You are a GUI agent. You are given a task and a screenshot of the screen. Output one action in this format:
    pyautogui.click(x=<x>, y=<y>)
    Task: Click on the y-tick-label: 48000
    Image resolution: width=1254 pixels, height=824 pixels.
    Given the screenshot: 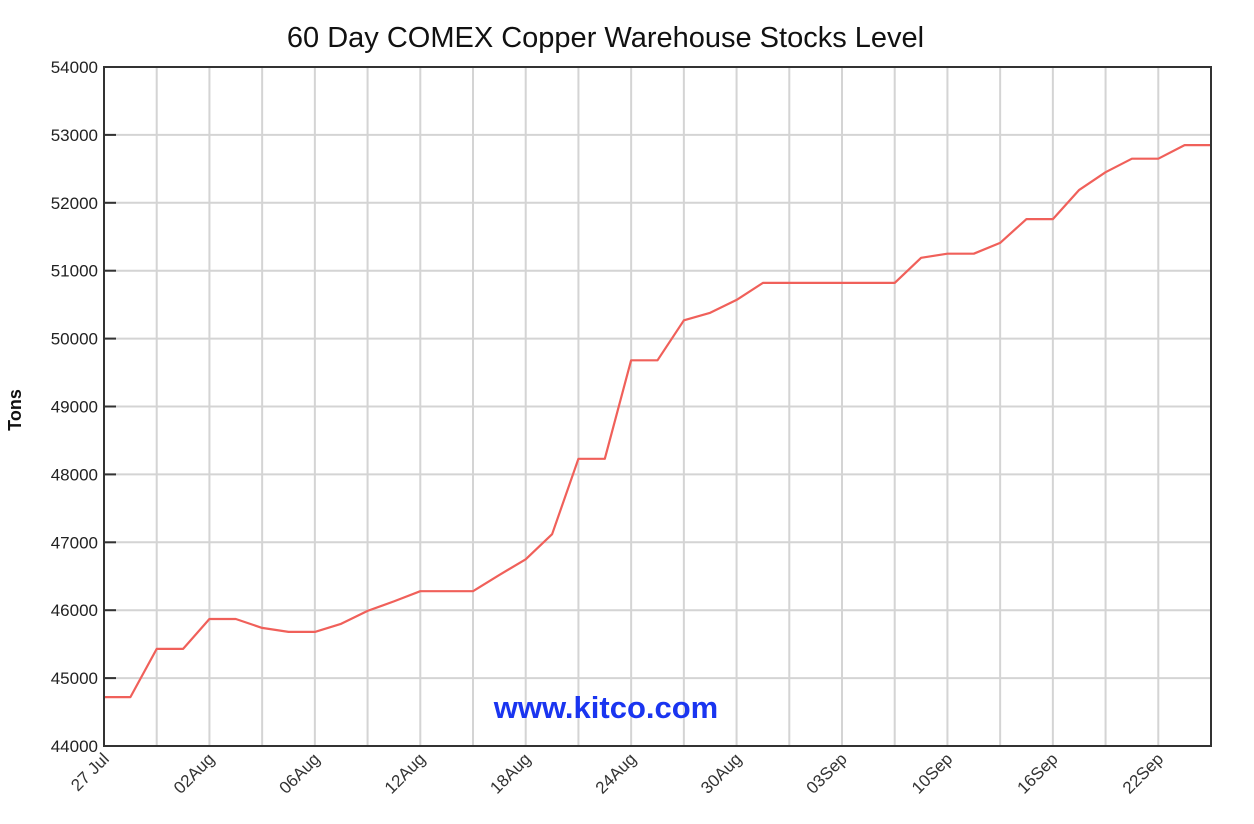 What is the action you would take?
    pyautogui.click(x=74, y=474)
    